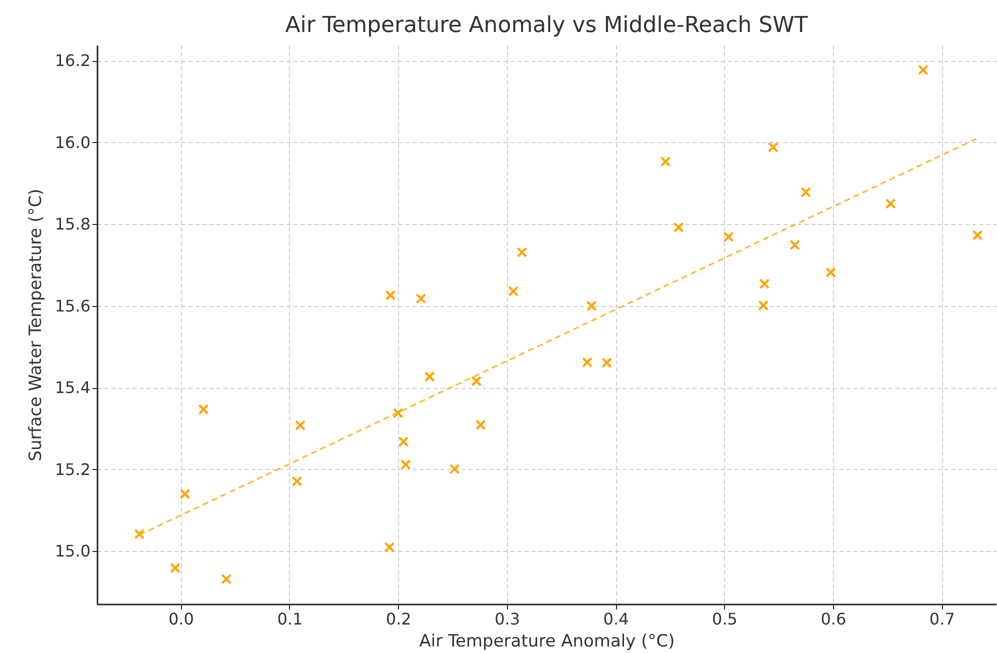  I want to click on y-axis-title: Surface Water Temperature (°C), so click(36, 325).